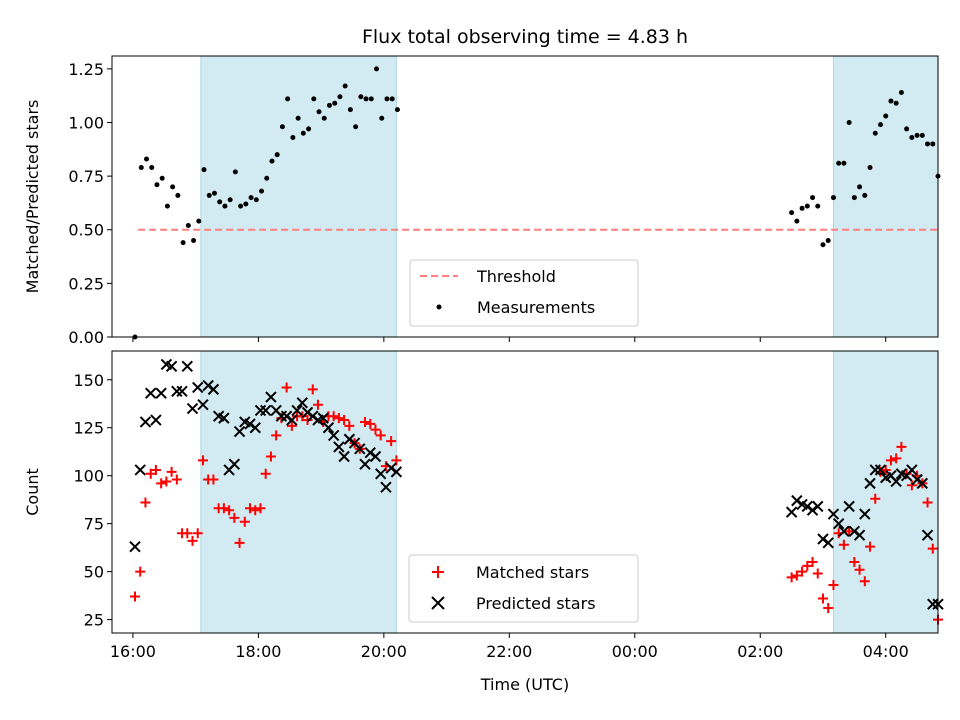 The image size is (960, 720). What do you see at coordinates (760, 651) in the screenshot?
I see `x-tick-label: 02:00` at bounding box center [760, 651].